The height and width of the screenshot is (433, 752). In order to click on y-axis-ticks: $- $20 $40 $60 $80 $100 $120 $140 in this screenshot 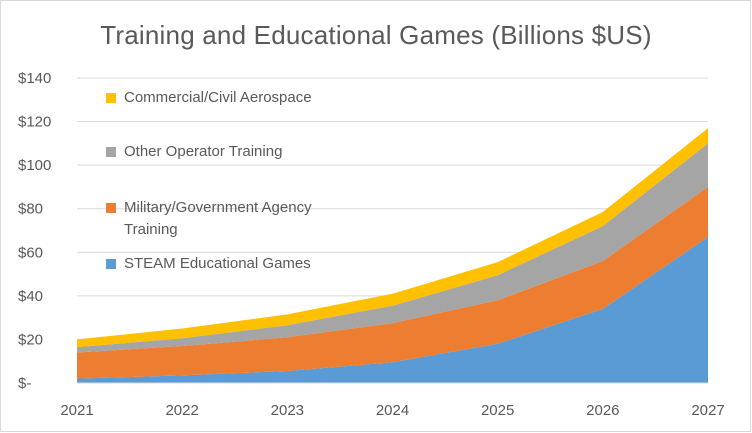, I will do `click(34, 231)`.